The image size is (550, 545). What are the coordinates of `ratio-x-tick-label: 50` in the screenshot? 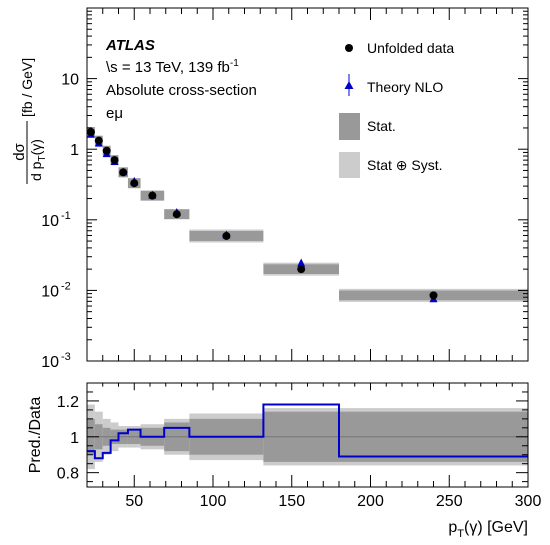 It's located at (134, 501).